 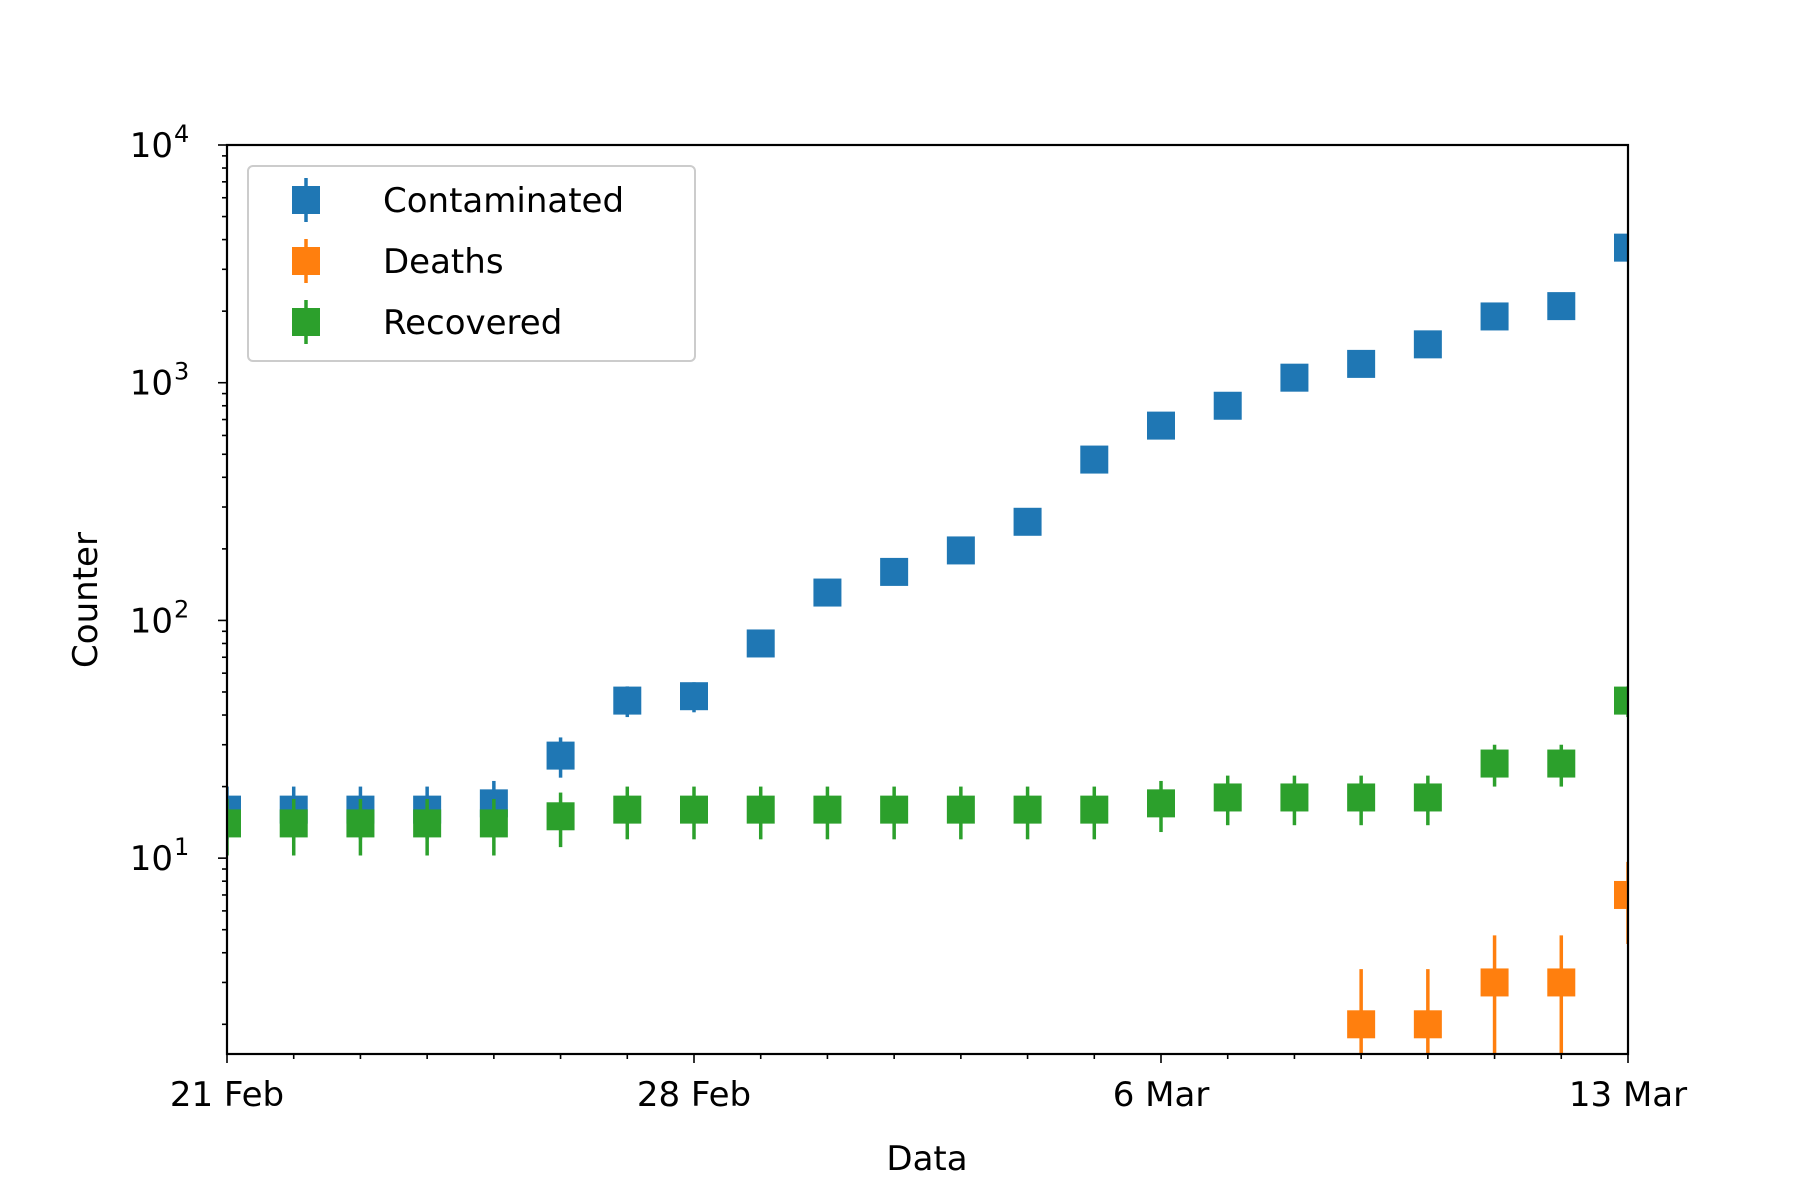 What do you see at coordinates (503, 201) in the screenshot?
I see `legend-contaminated-label: Contaminated` at bounding box center [503, 201].